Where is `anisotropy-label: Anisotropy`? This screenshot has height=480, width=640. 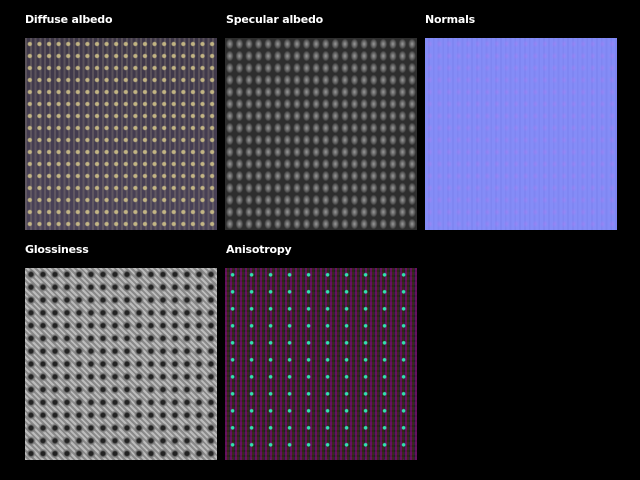 anisotropy-label: Anisotropy is located at coordinates (259, 249).